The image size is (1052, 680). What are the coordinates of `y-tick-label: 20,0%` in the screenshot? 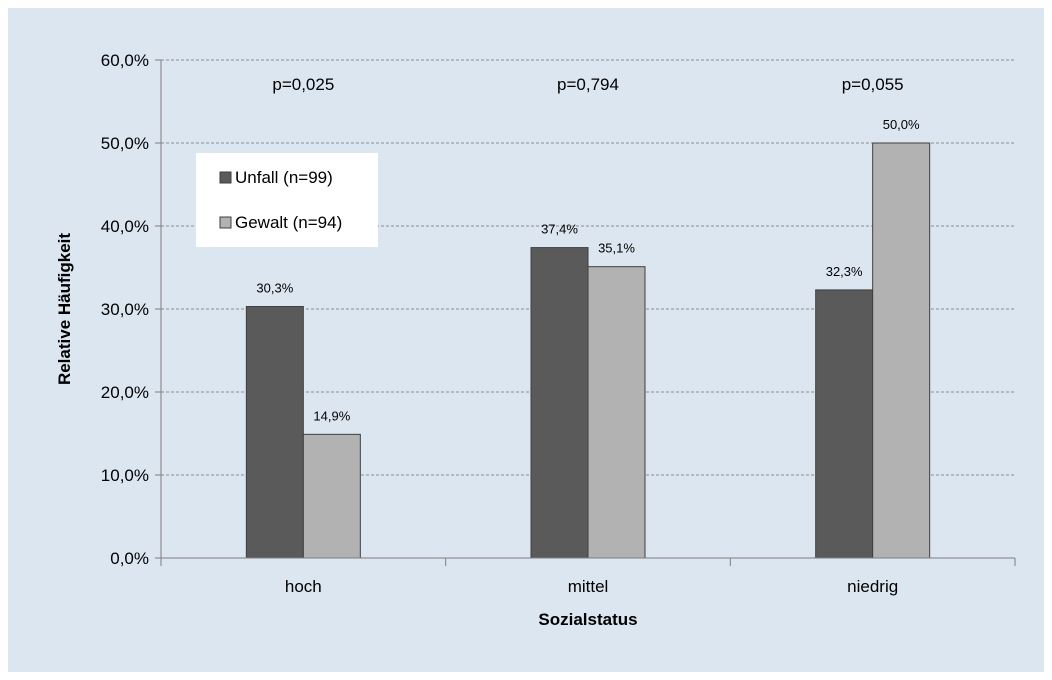 It's located at (125, 392).